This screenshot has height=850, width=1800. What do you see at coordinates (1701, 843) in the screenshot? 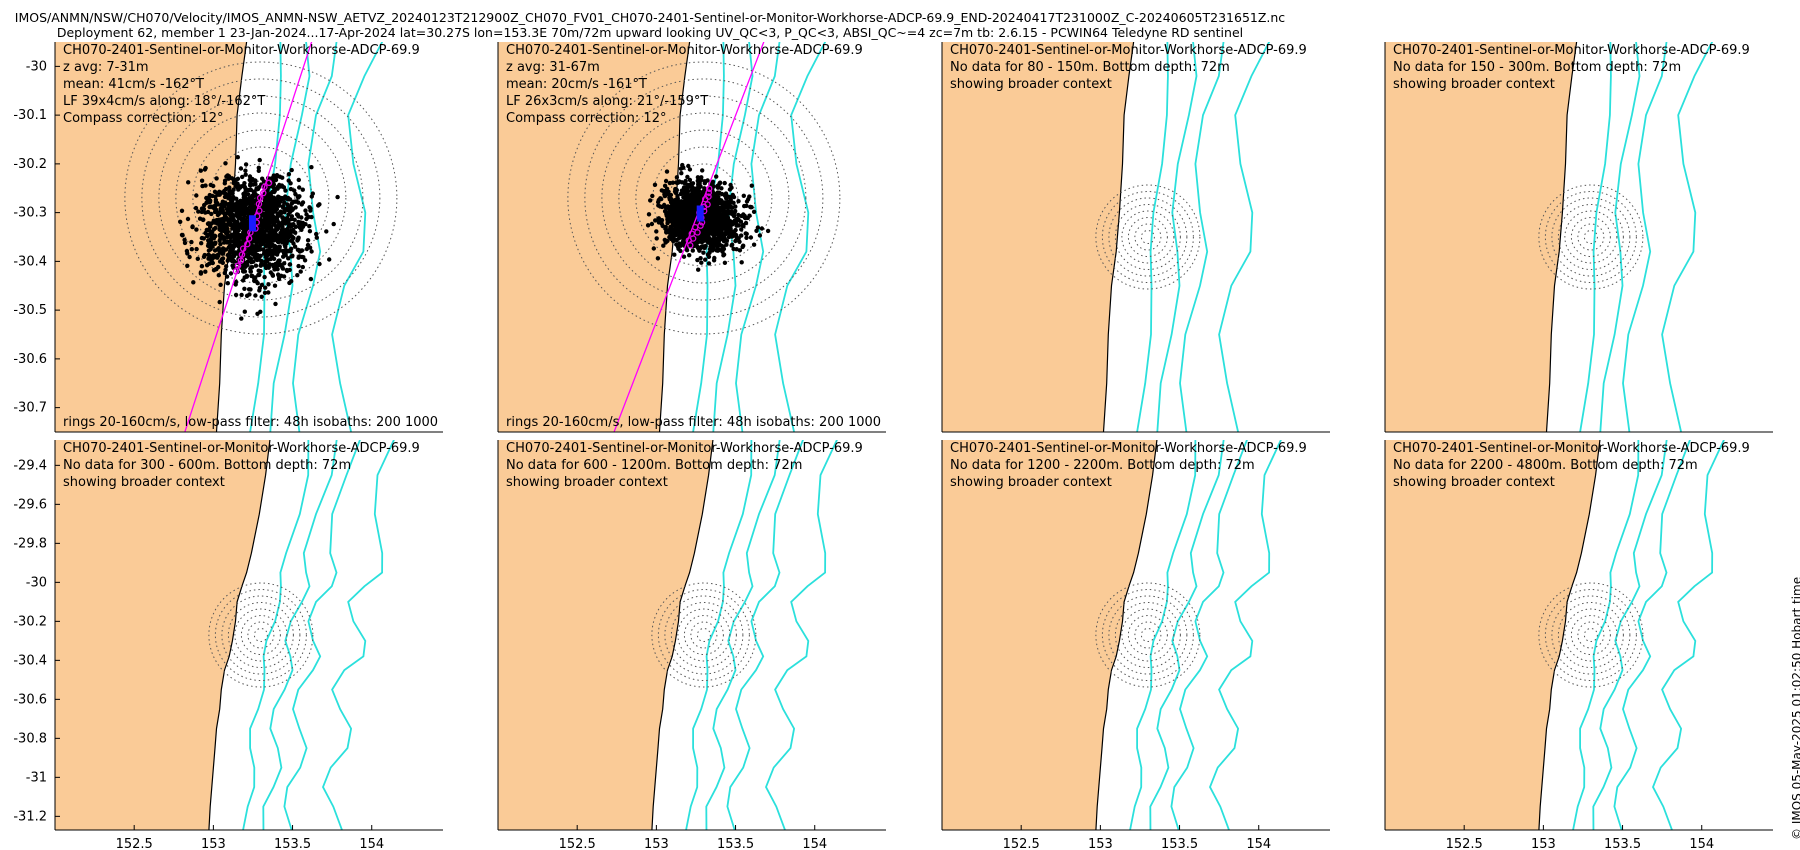
I see `x-tick-label: 154` at bounding box center [1701, 843].